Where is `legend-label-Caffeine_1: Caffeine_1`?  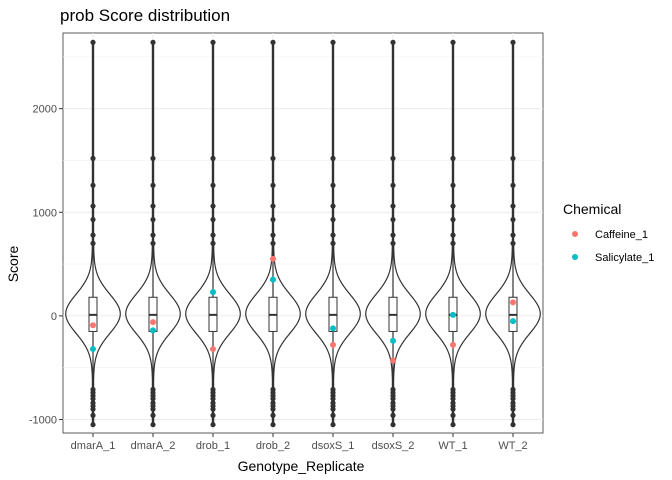 legend-label-Caffeine_1: Caffeine_1 is located at coordinates (621, 235).